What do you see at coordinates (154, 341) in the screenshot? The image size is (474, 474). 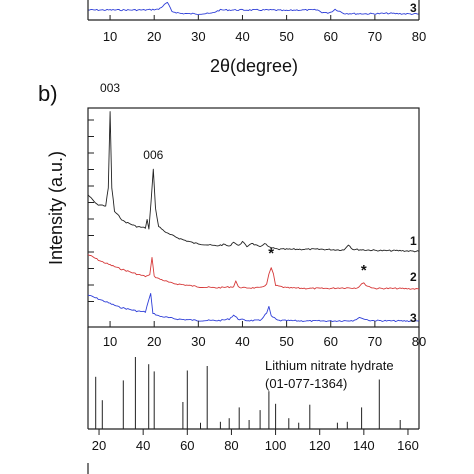 I see `panel-b-x-tick-label: 20` at bounding box center [154, 341].